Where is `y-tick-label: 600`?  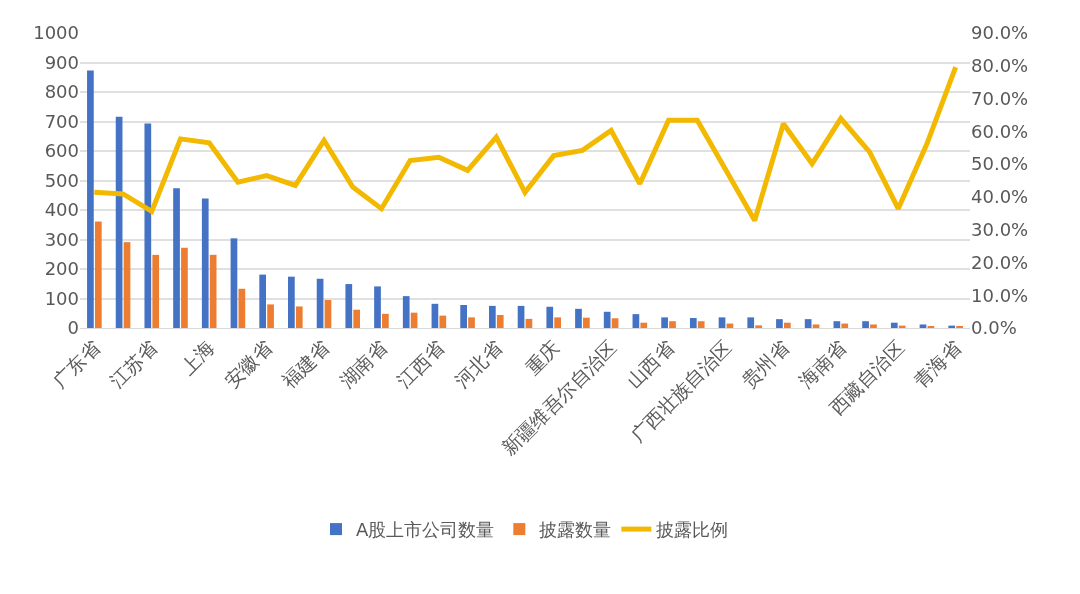 y-tick-label: 600 is located at coordinates (61, 151).